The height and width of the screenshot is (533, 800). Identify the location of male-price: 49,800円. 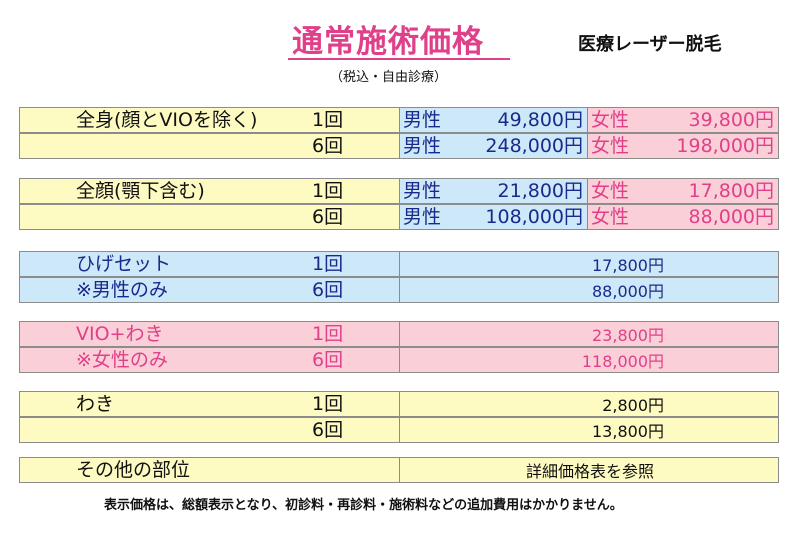
(540, 120).